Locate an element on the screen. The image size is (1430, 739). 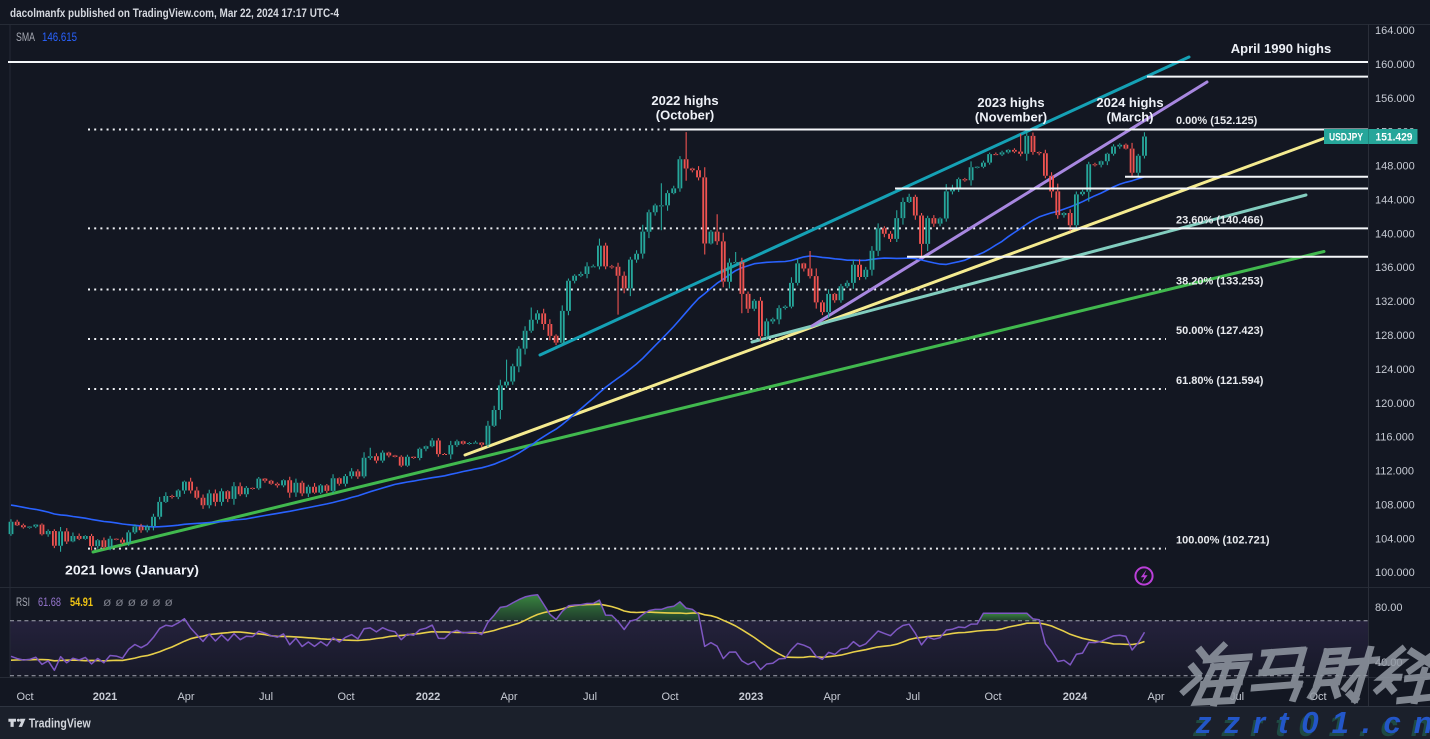
svg-text: 156.000 is located at coordinates (1395, 99).